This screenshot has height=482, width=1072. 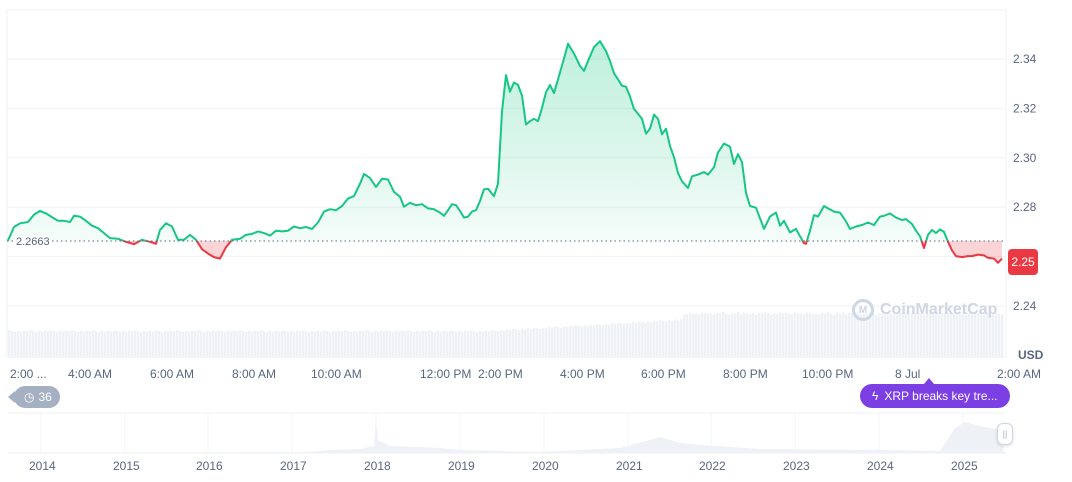 I want to click on reference-price-label: 2.2663, so click(x=33, y=242).